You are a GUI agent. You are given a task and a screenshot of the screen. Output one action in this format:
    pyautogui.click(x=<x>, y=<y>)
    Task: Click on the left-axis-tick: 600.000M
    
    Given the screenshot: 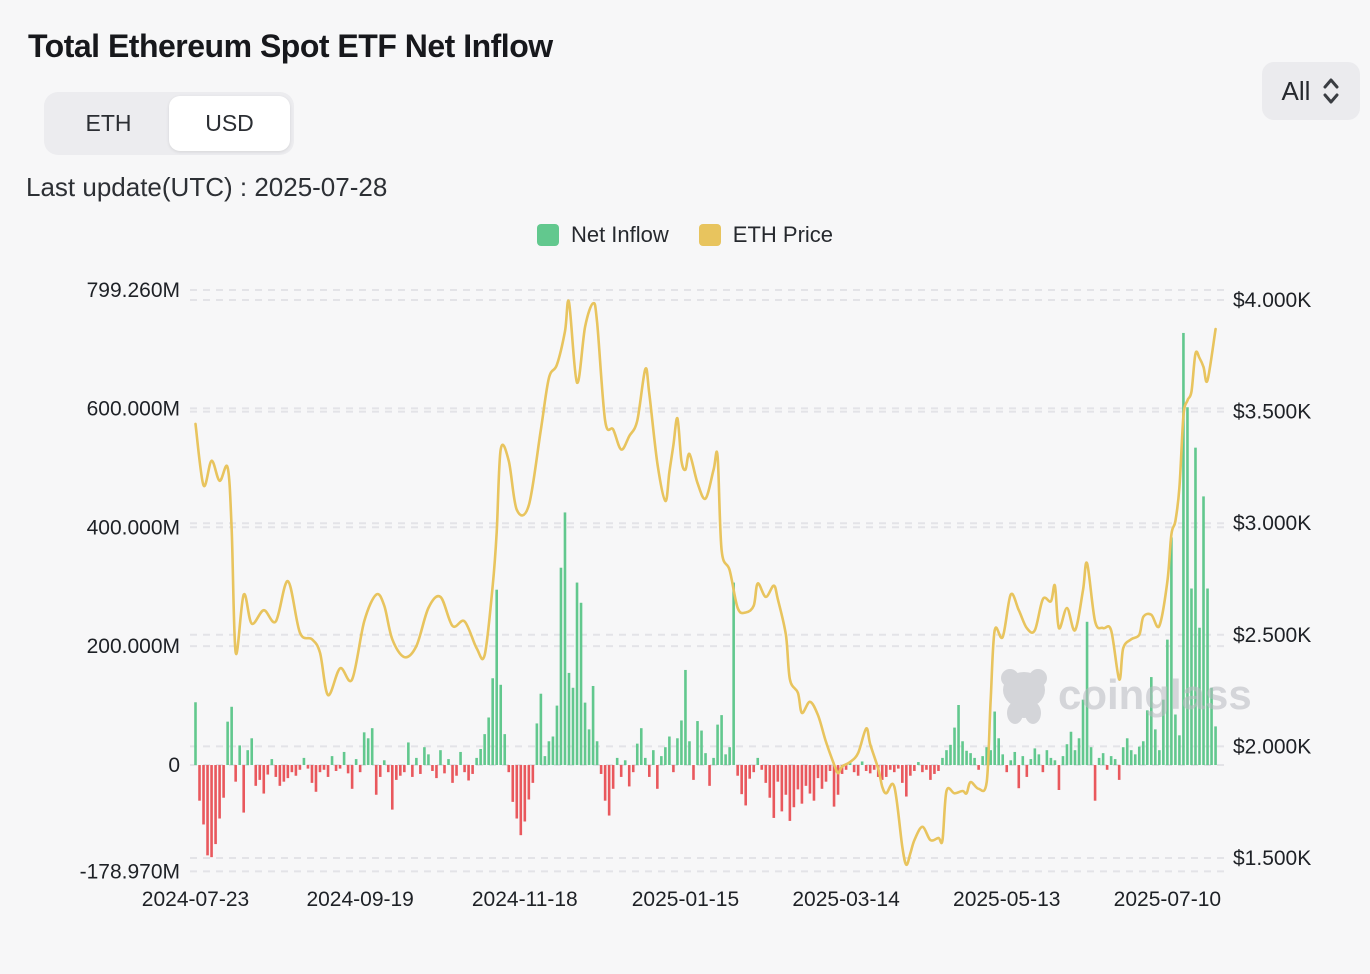 What is the action you would take?
    pyautogui.click(x=133, y=408)
    